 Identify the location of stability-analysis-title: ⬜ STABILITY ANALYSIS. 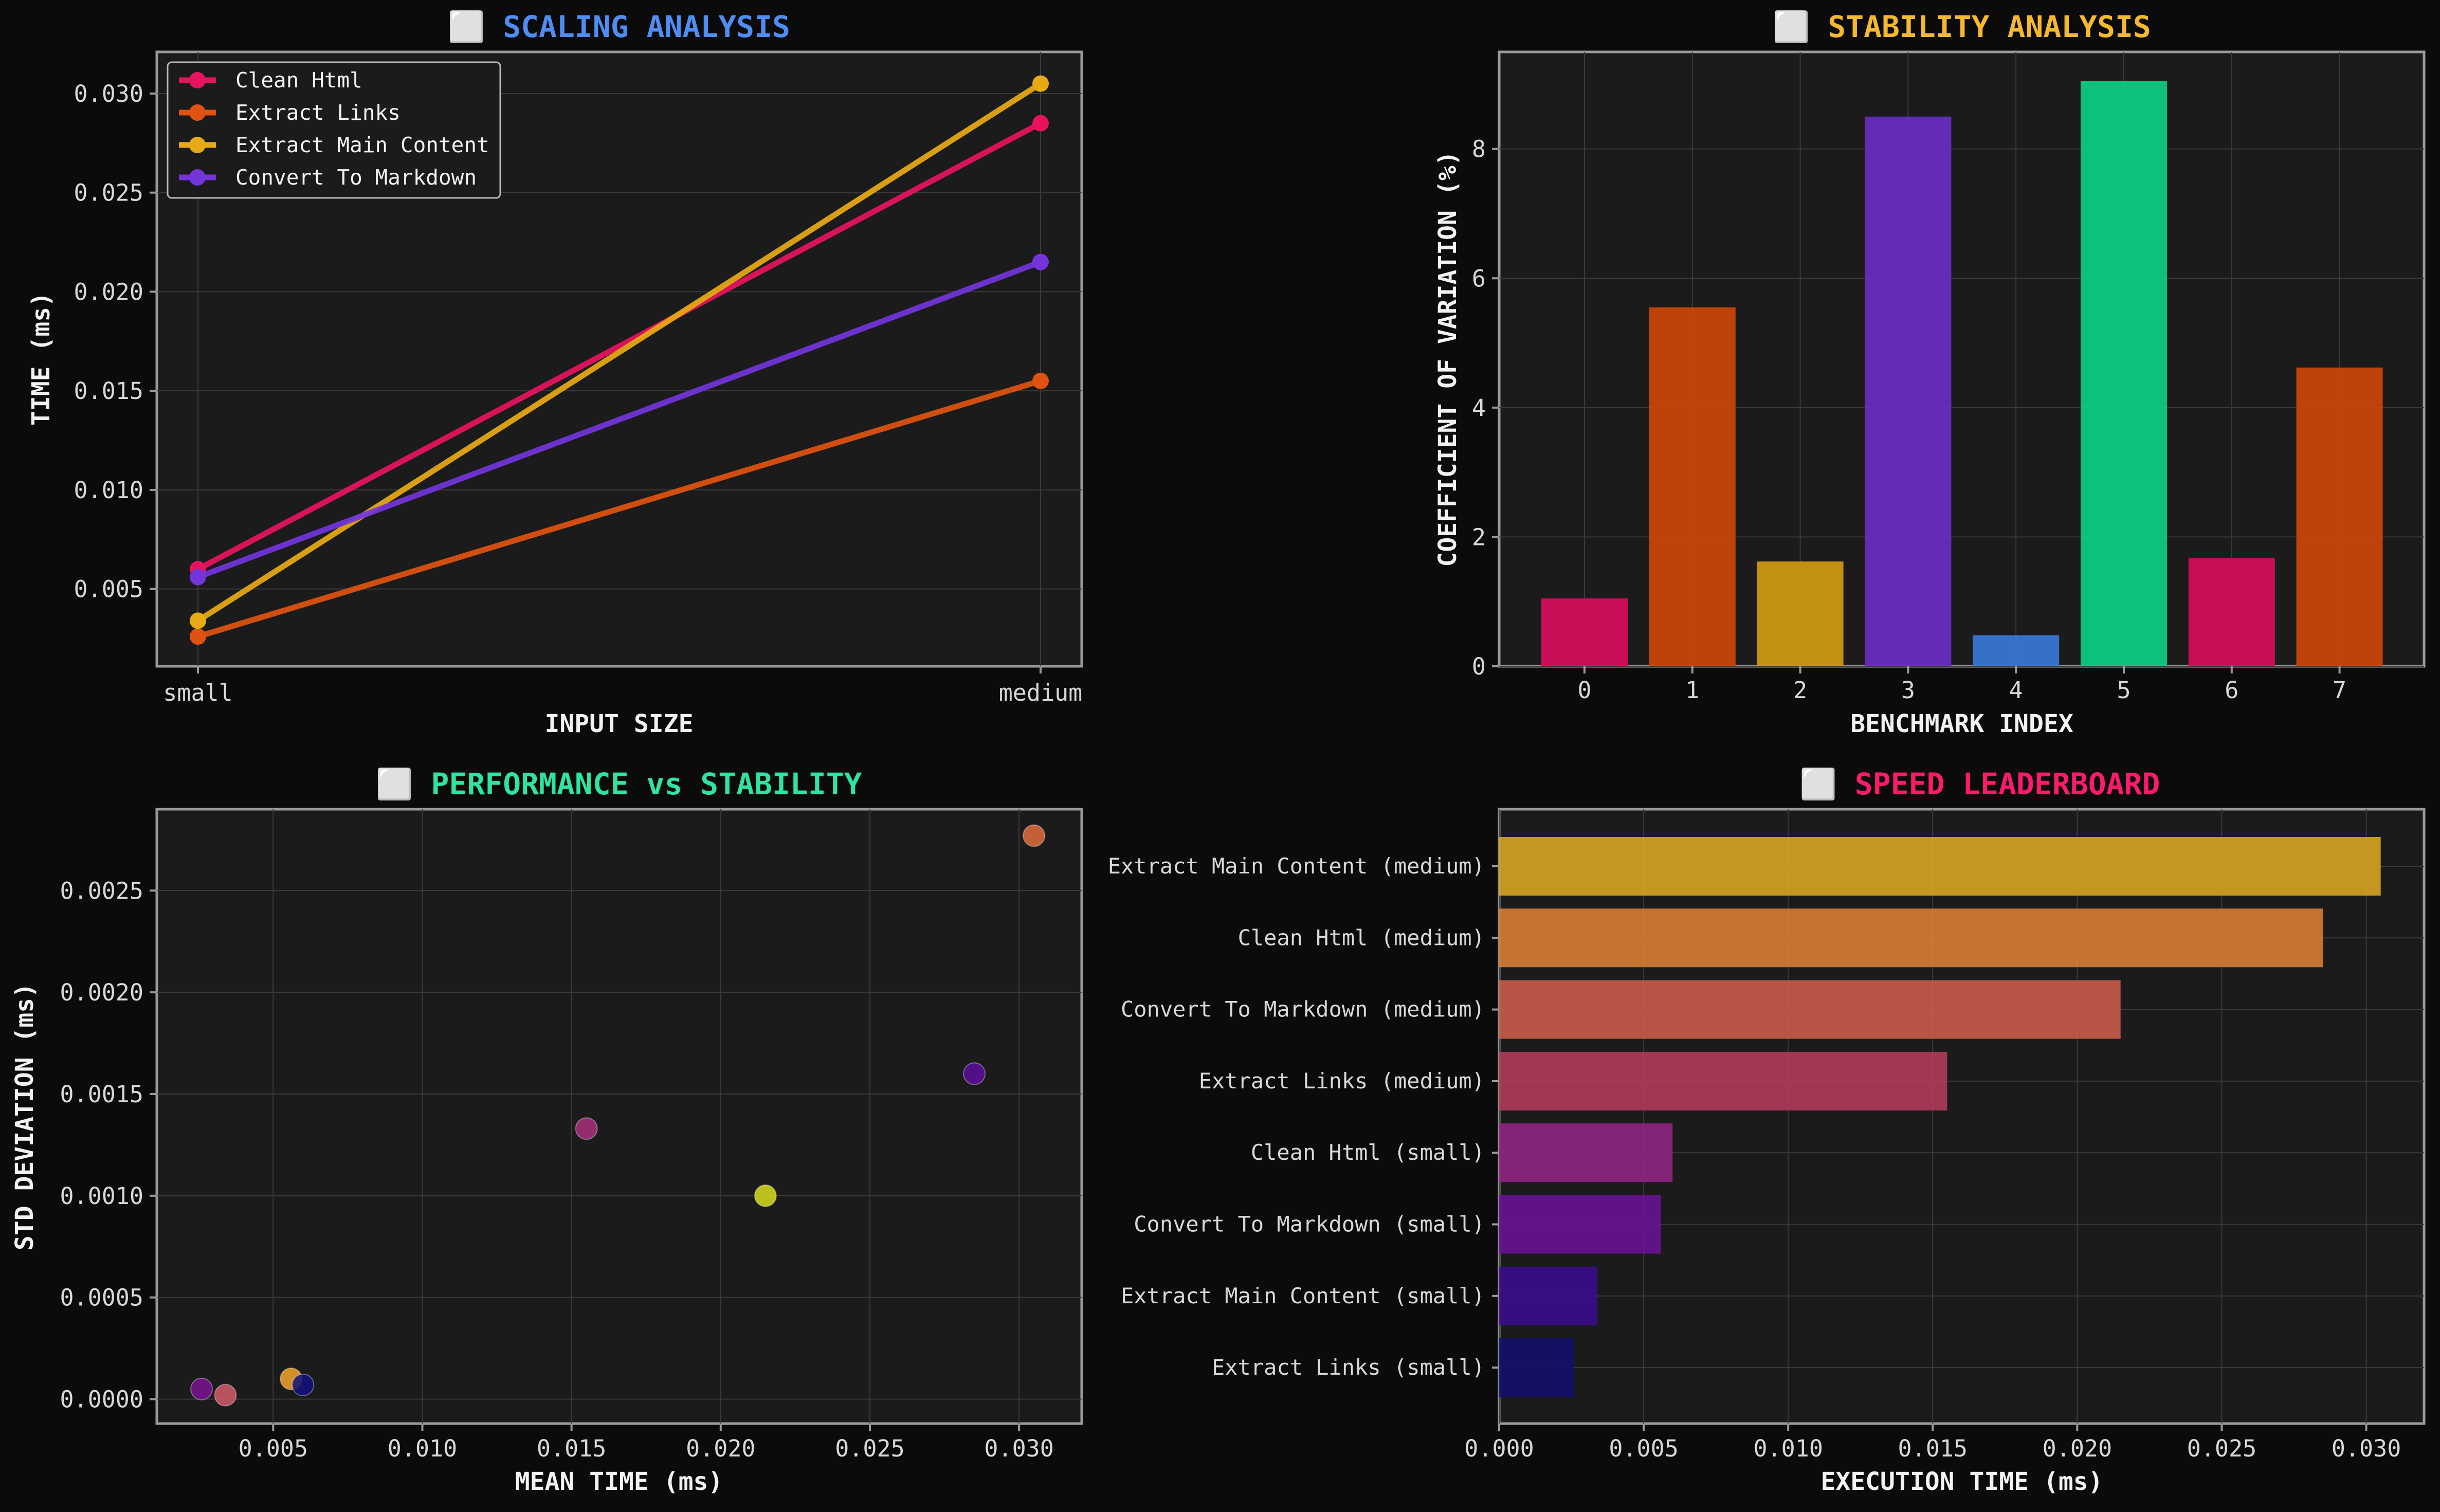
(1962, 26).